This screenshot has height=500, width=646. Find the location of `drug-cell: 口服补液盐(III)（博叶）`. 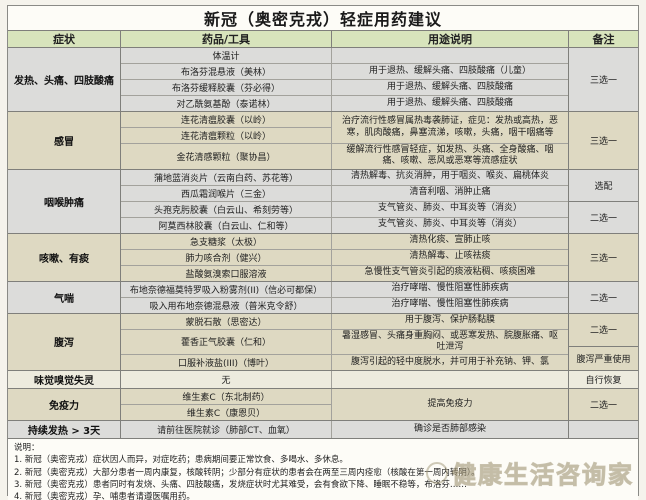

drug-cell: 口服补液盐(III)（博叶） is located at coordinates (226, 364).